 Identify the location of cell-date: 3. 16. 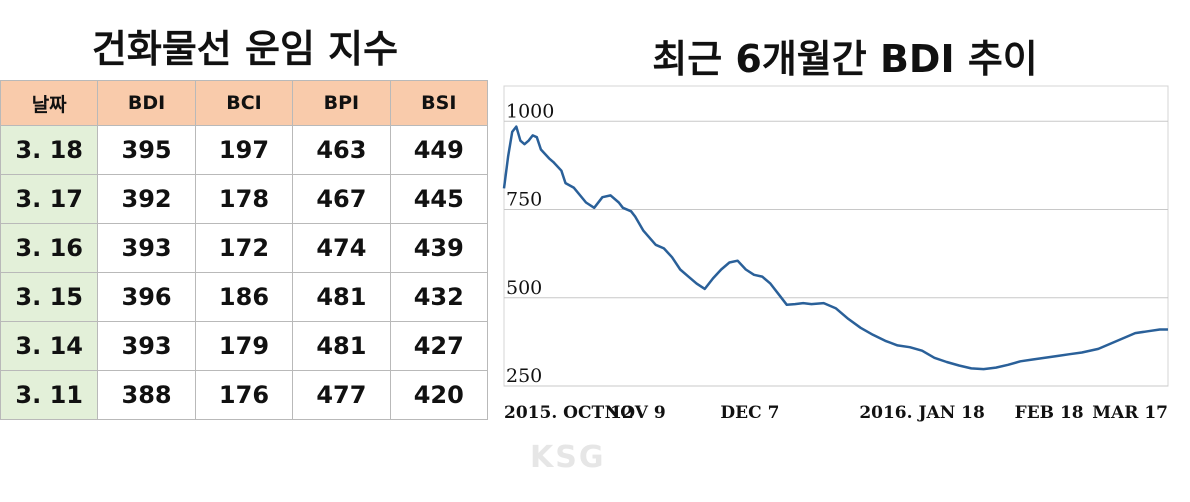
(49, 248).